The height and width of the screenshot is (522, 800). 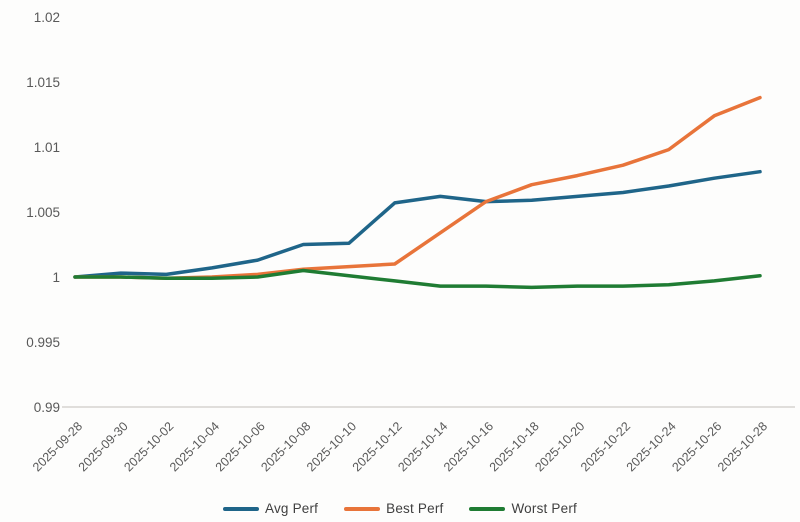 What do you see at coordinates (241, 508) in the screenshot?
I see `legend-swatch-avg-perf` at bounding box center [241, 508].